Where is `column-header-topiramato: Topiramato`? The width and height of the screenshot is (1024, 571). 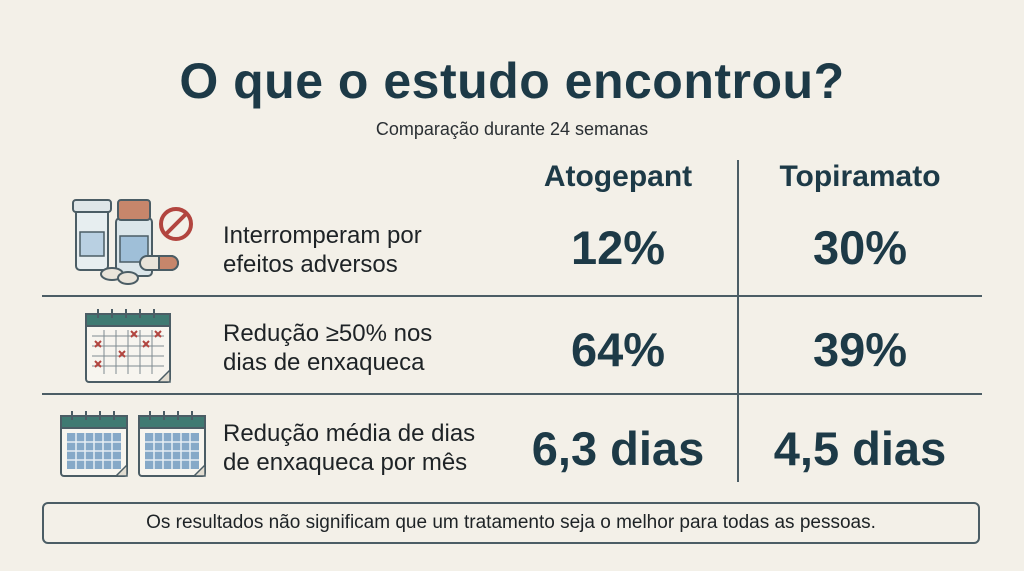 column-header-topiramato: Topiramato is located at coordinates (860, 176).